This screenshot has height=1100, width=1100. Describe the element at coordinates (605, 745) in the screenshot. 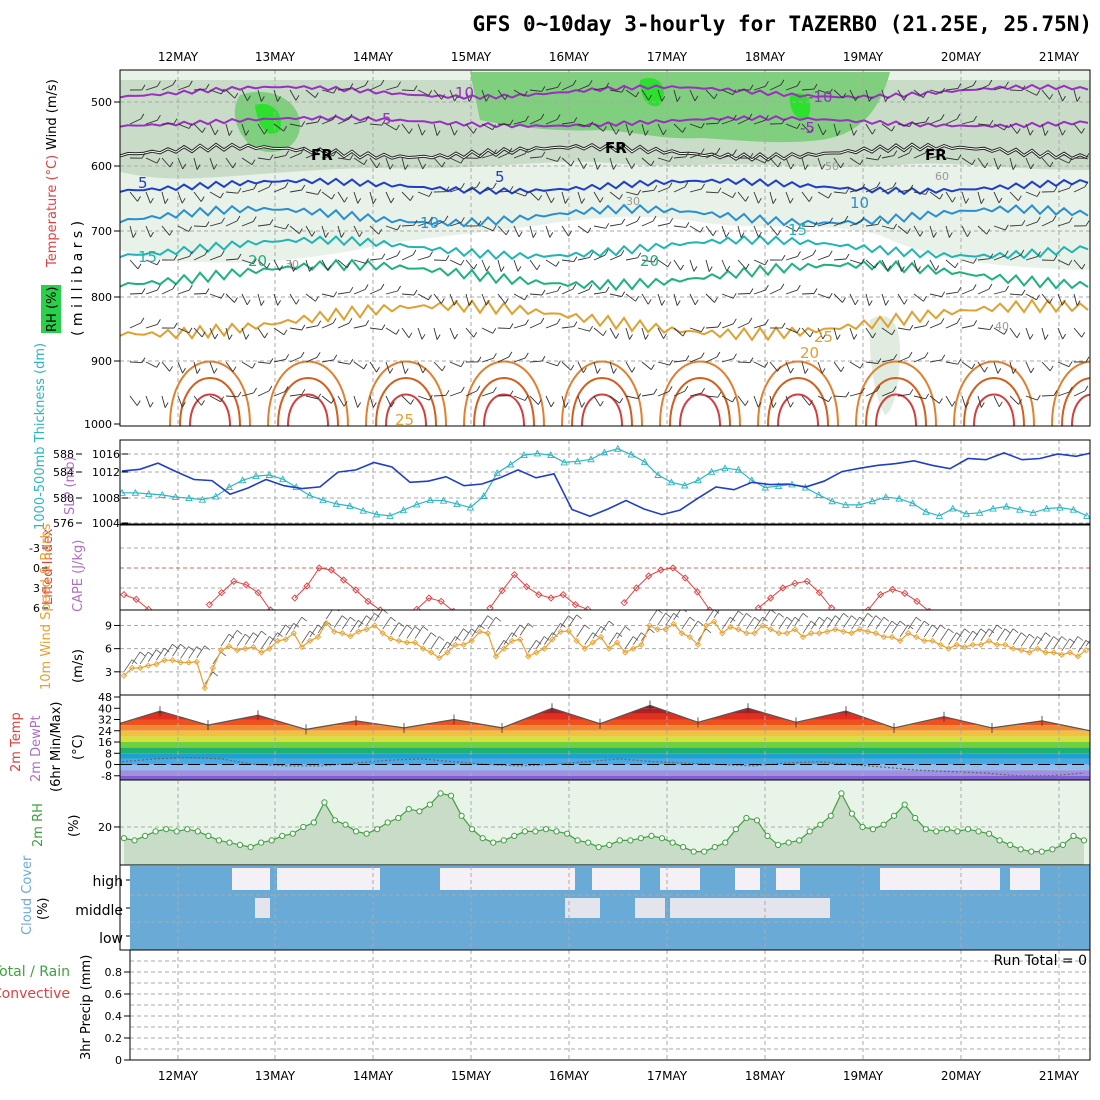

I see `temp-band` at that location.